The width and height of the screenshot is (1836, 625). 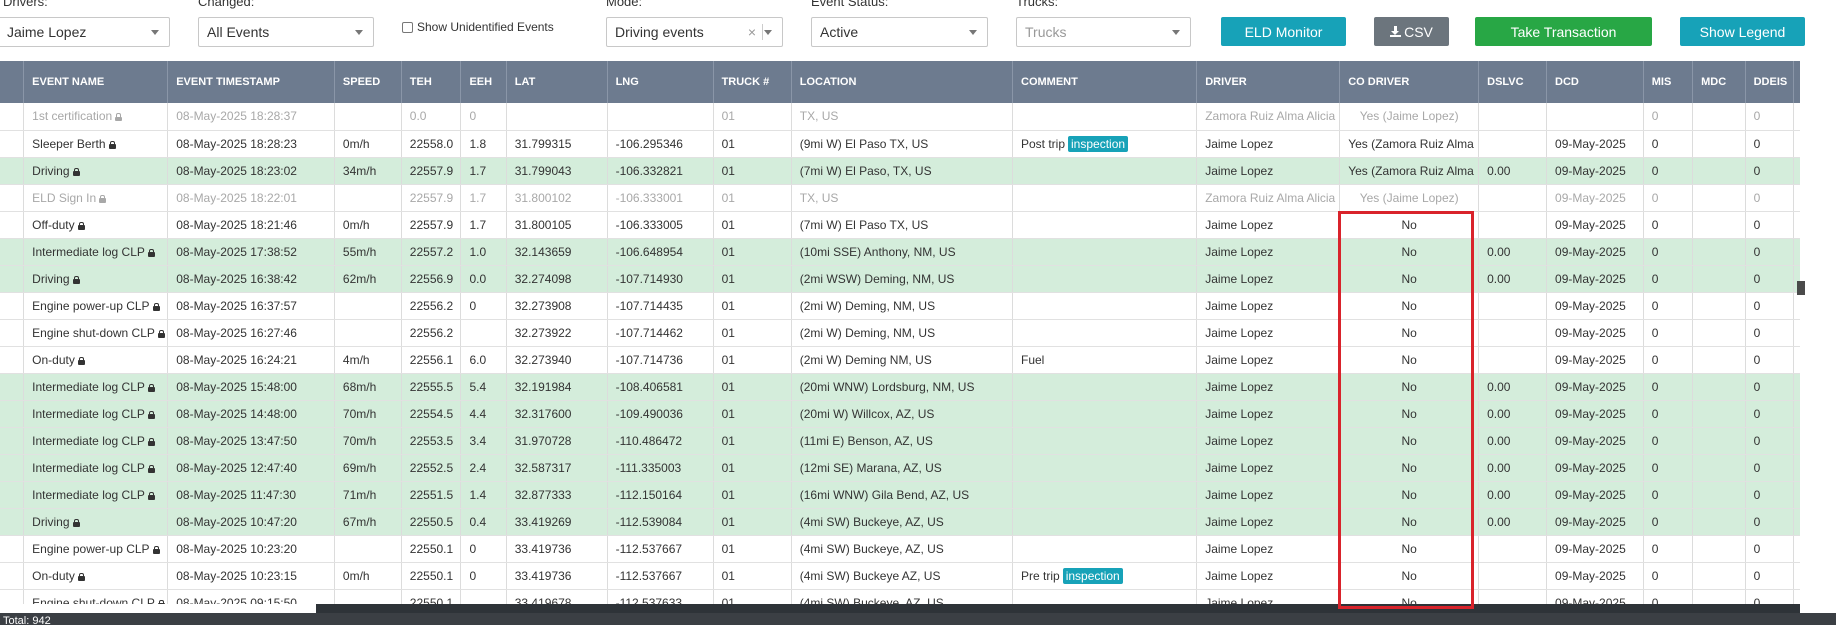 What do you see at coordinates (251, 82) in the screenshot?
I see `column-header: EVENT TIMESTAMP` at bounding box center [251, 82].